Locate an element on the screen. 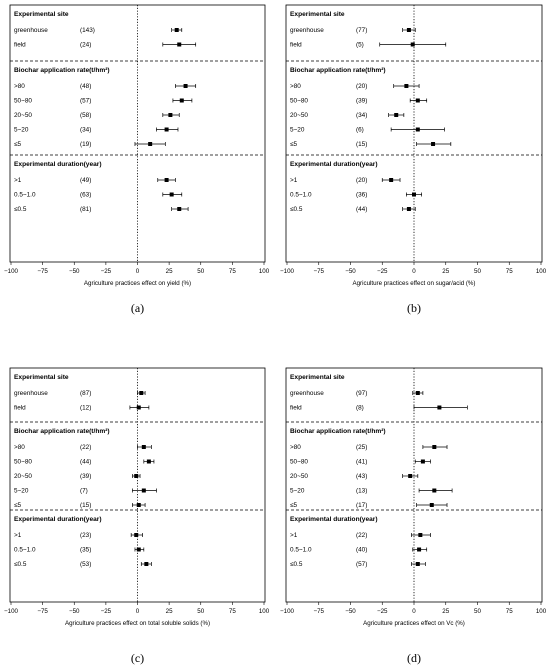 The height and width of the screenshot is (670, 550). sample-size: (39) is located at coordinates (85, 476).